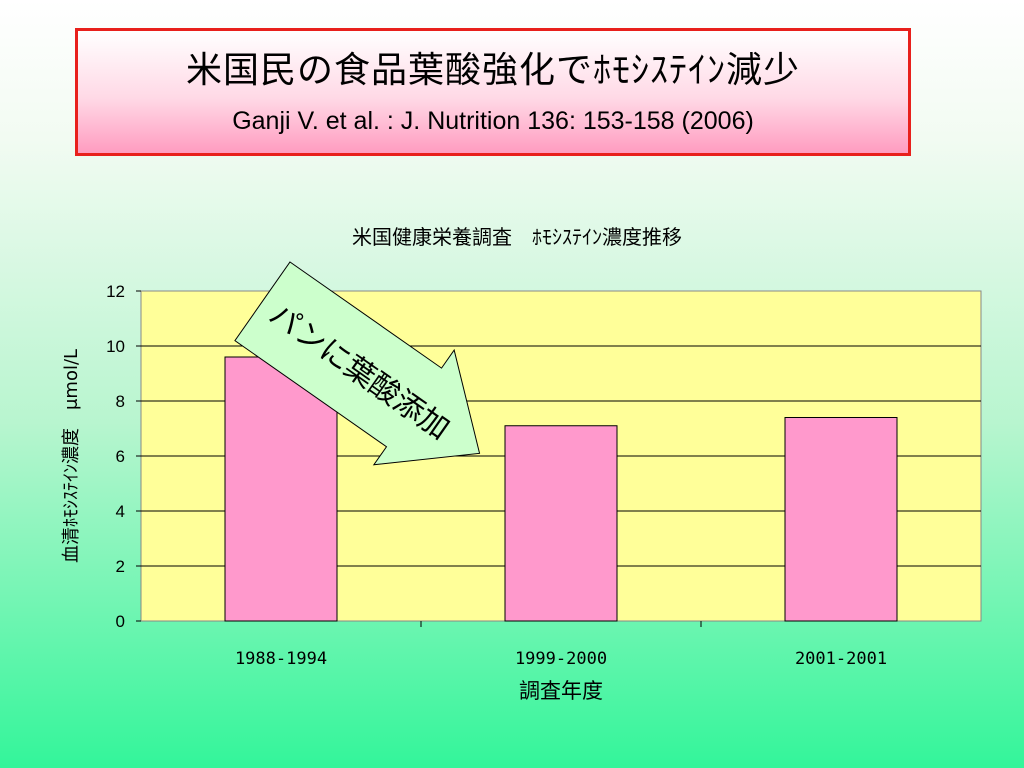  I want to click on x-tick-label: 1999-2000, so click(561, 659).